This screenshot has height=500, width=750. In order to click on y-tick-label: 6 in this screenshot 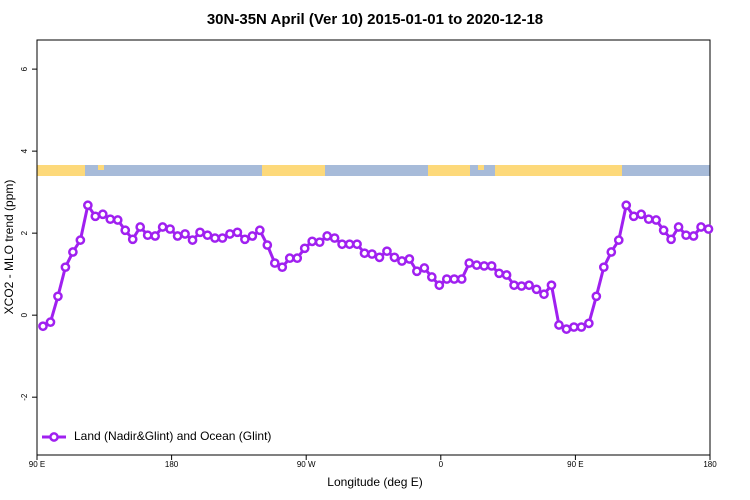, I will do `click(24, 68)`.